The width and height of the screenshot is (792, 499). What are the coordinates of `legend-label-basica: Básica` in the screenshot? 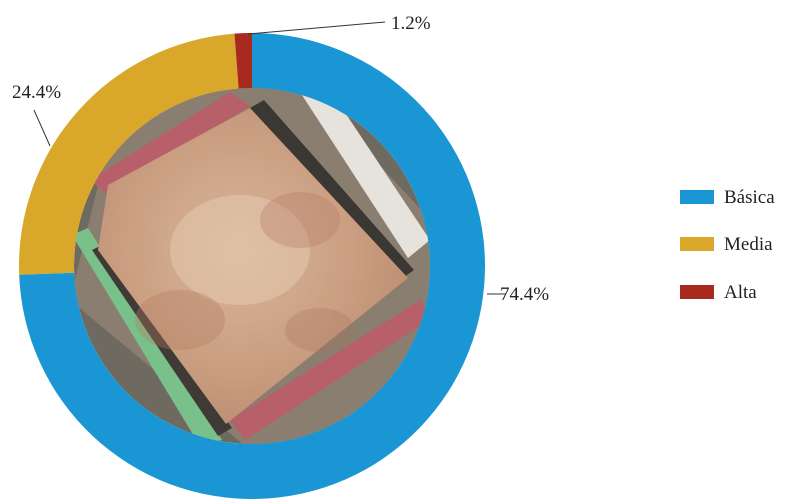 It's located at (749, 197).